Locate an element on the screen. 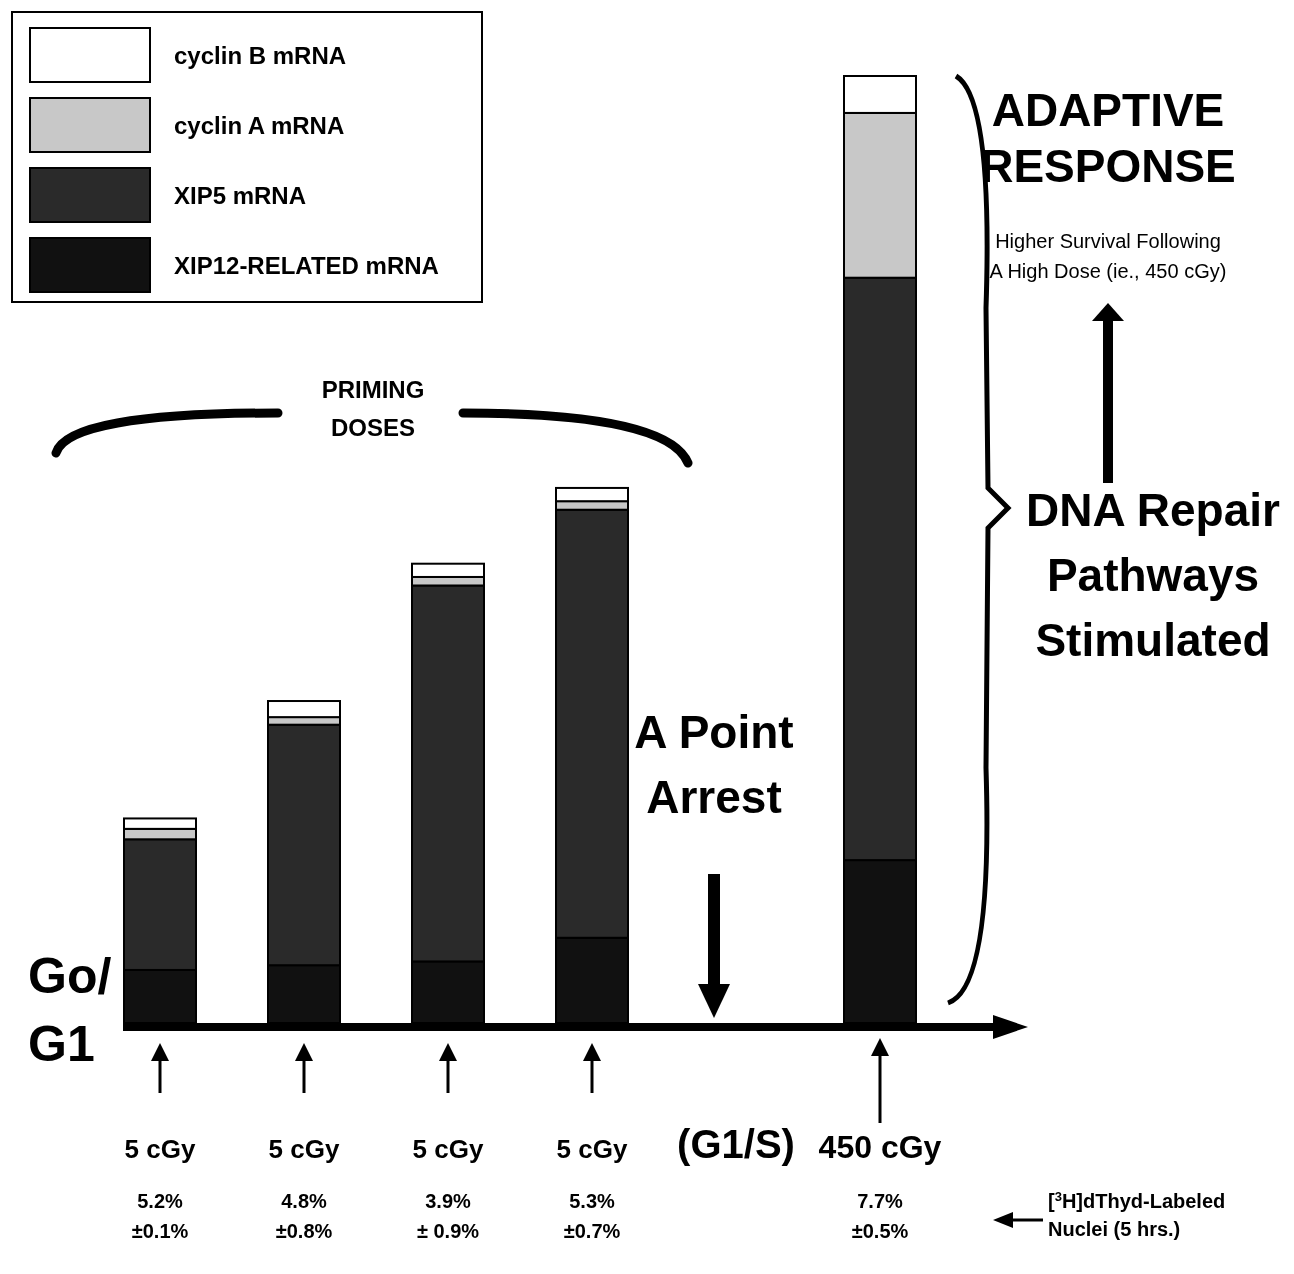 Image resolution: width=1294 pixels, height=1274 pixels. annotation: PRIMING DOSES is located at coordinates (373, 408).